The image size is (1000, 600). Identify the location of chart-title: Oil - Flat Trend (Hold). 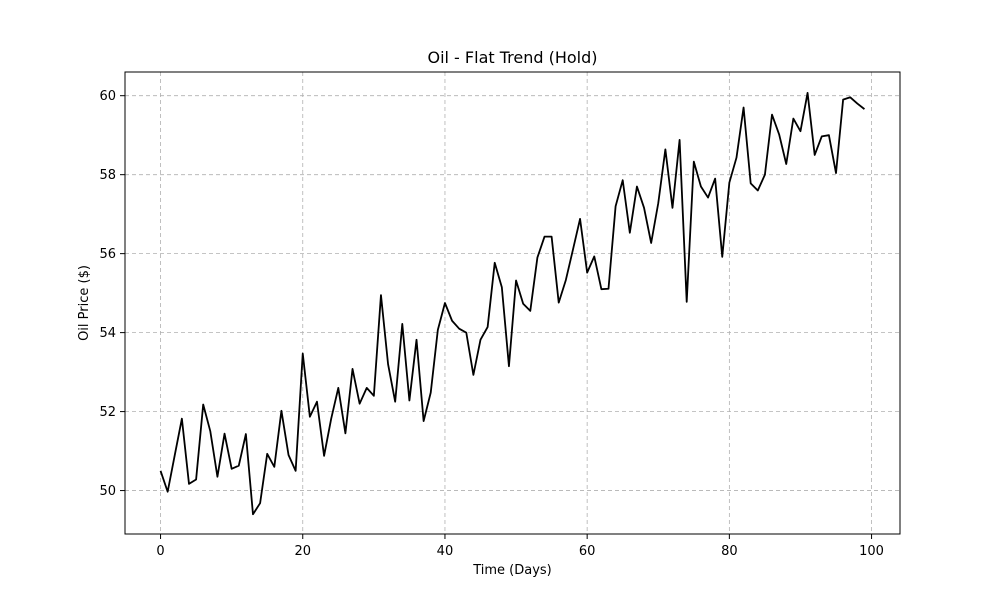
(512, 57).